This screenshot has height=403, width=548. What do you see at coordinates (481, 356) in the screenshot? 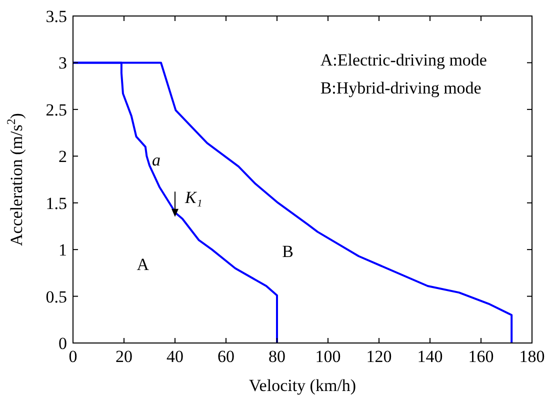
I see `x-tick-label: 160` at bounding box center [481, 356].